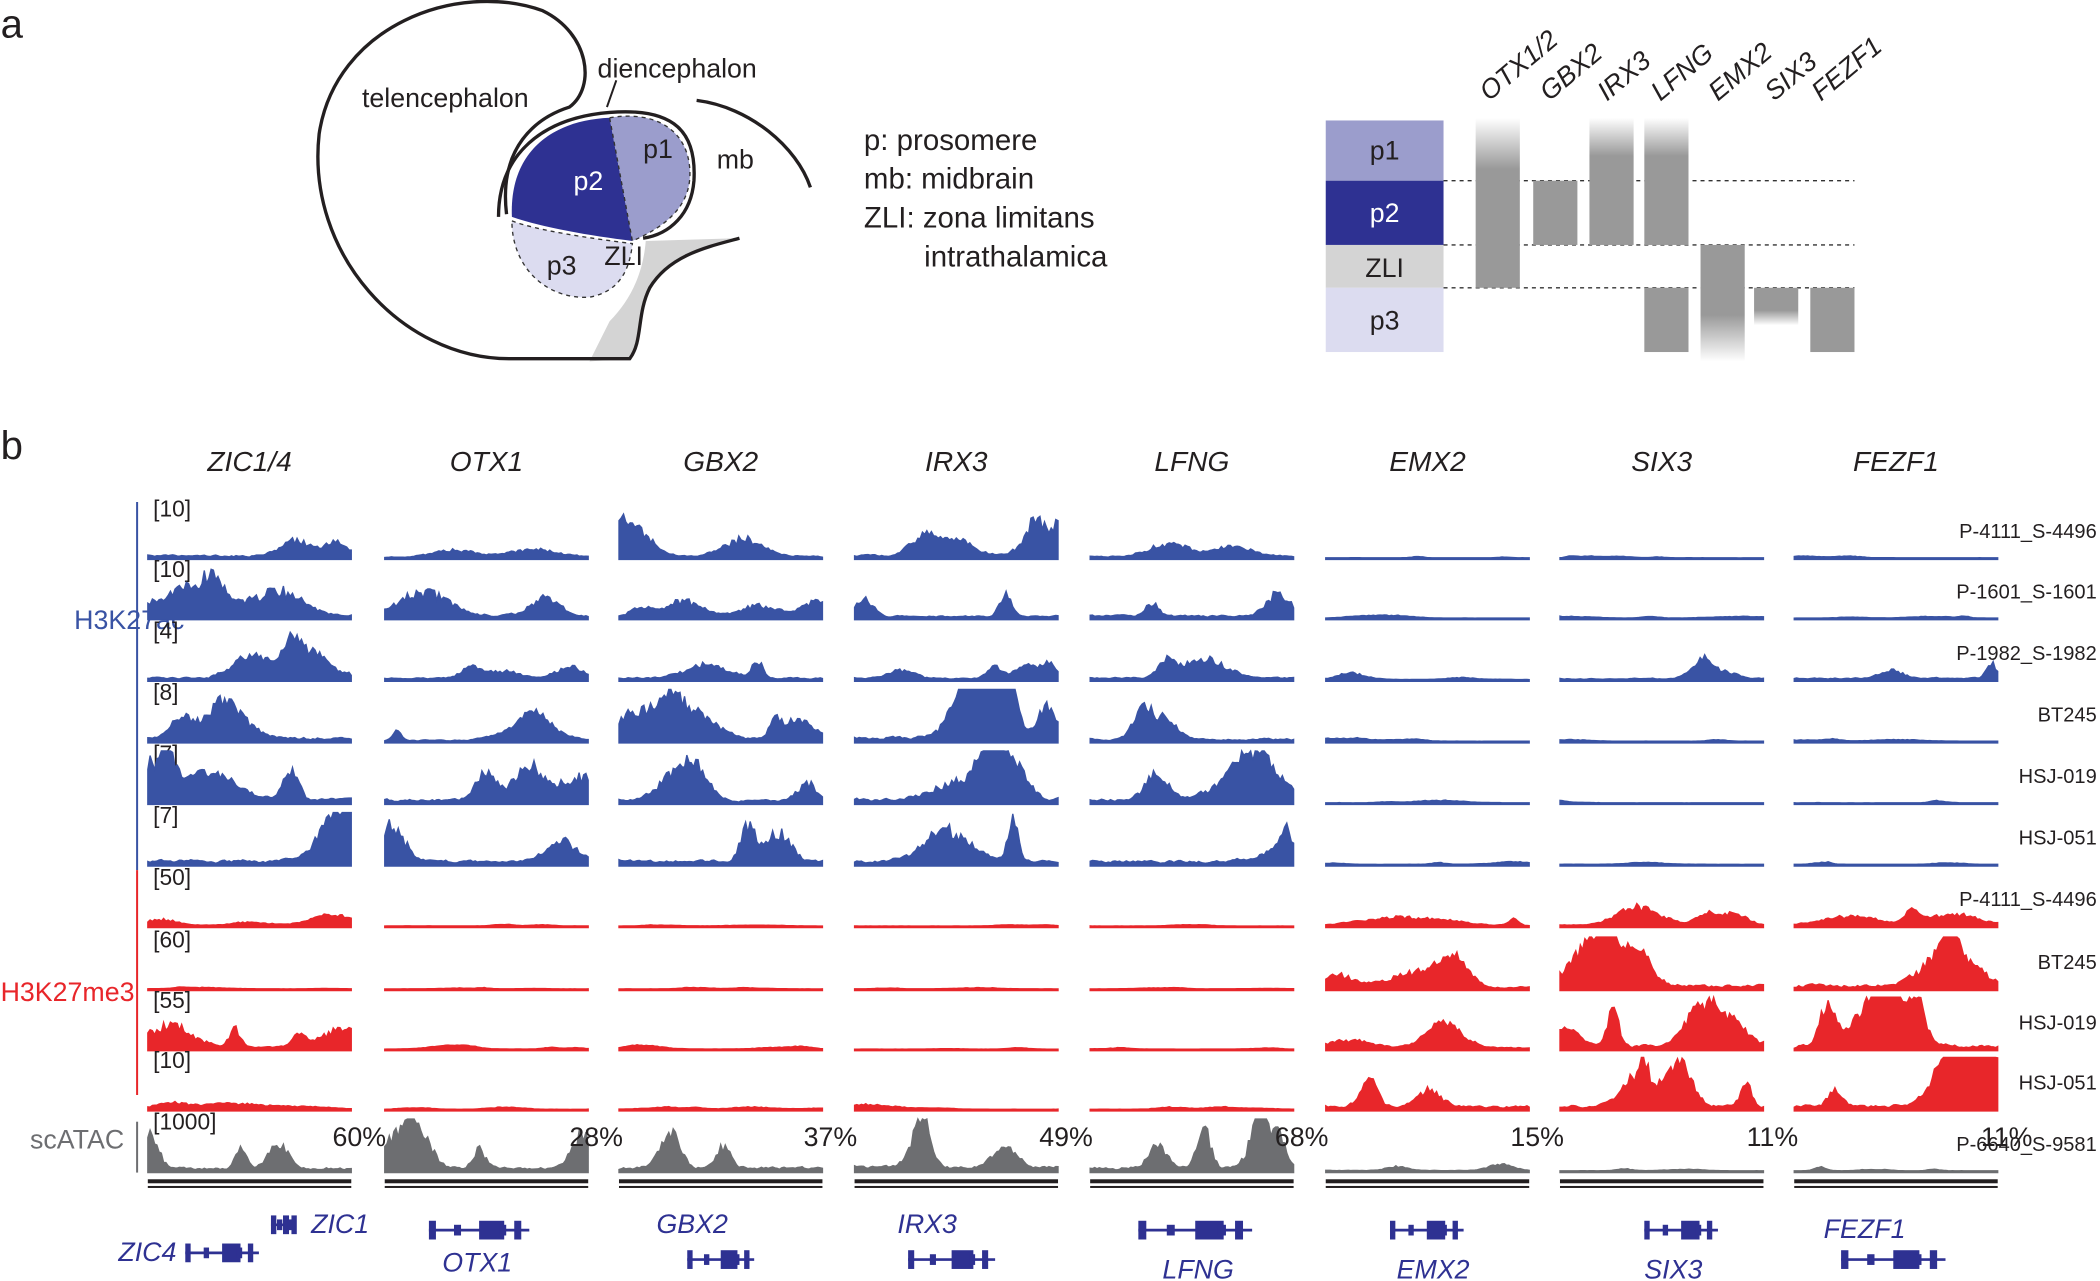  What do you see at coordinates (1661, 461) in the screenshot?
I see `gene-header: SIX3` at bounding box center [1661, 461].